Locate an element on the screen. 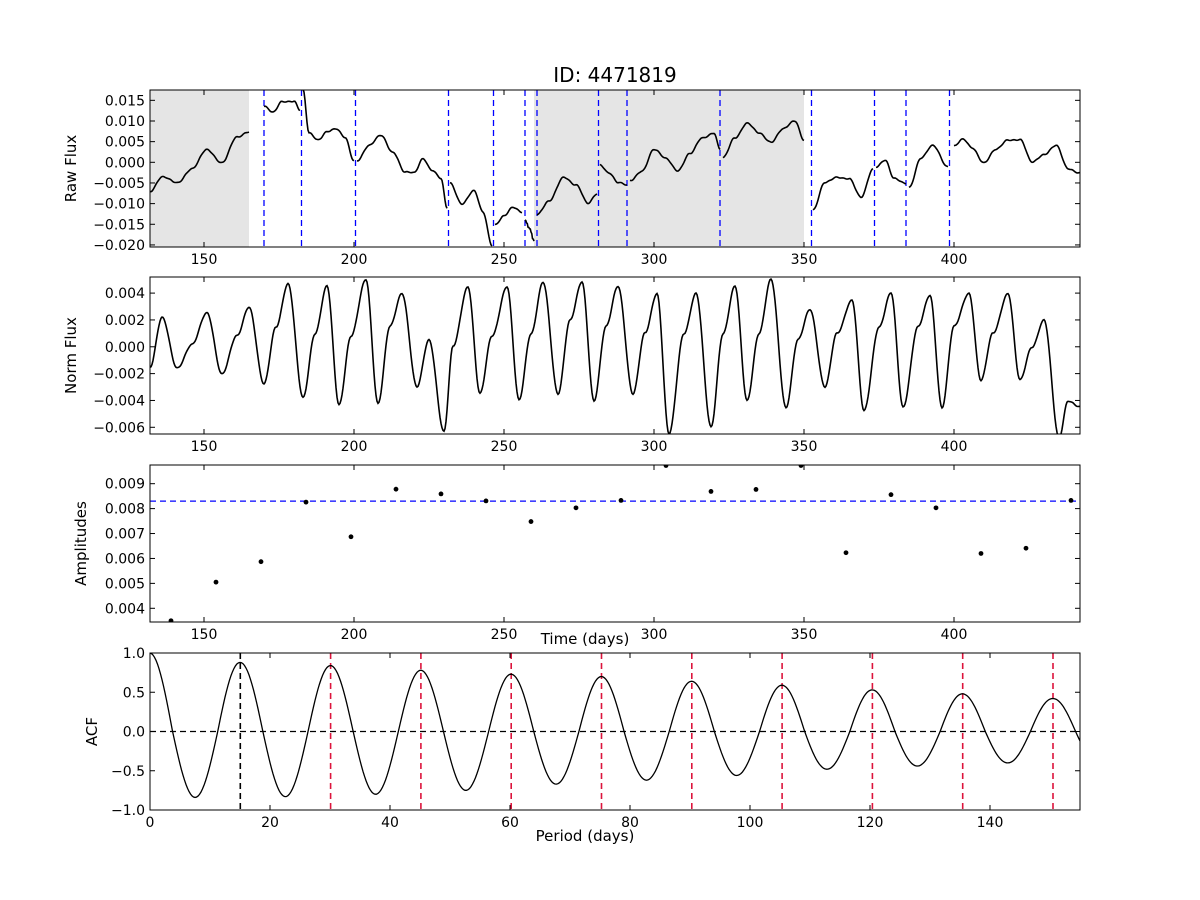 This screenshot has height=900, width=1200. amp-plot-area is located at coordinates (615, 543).